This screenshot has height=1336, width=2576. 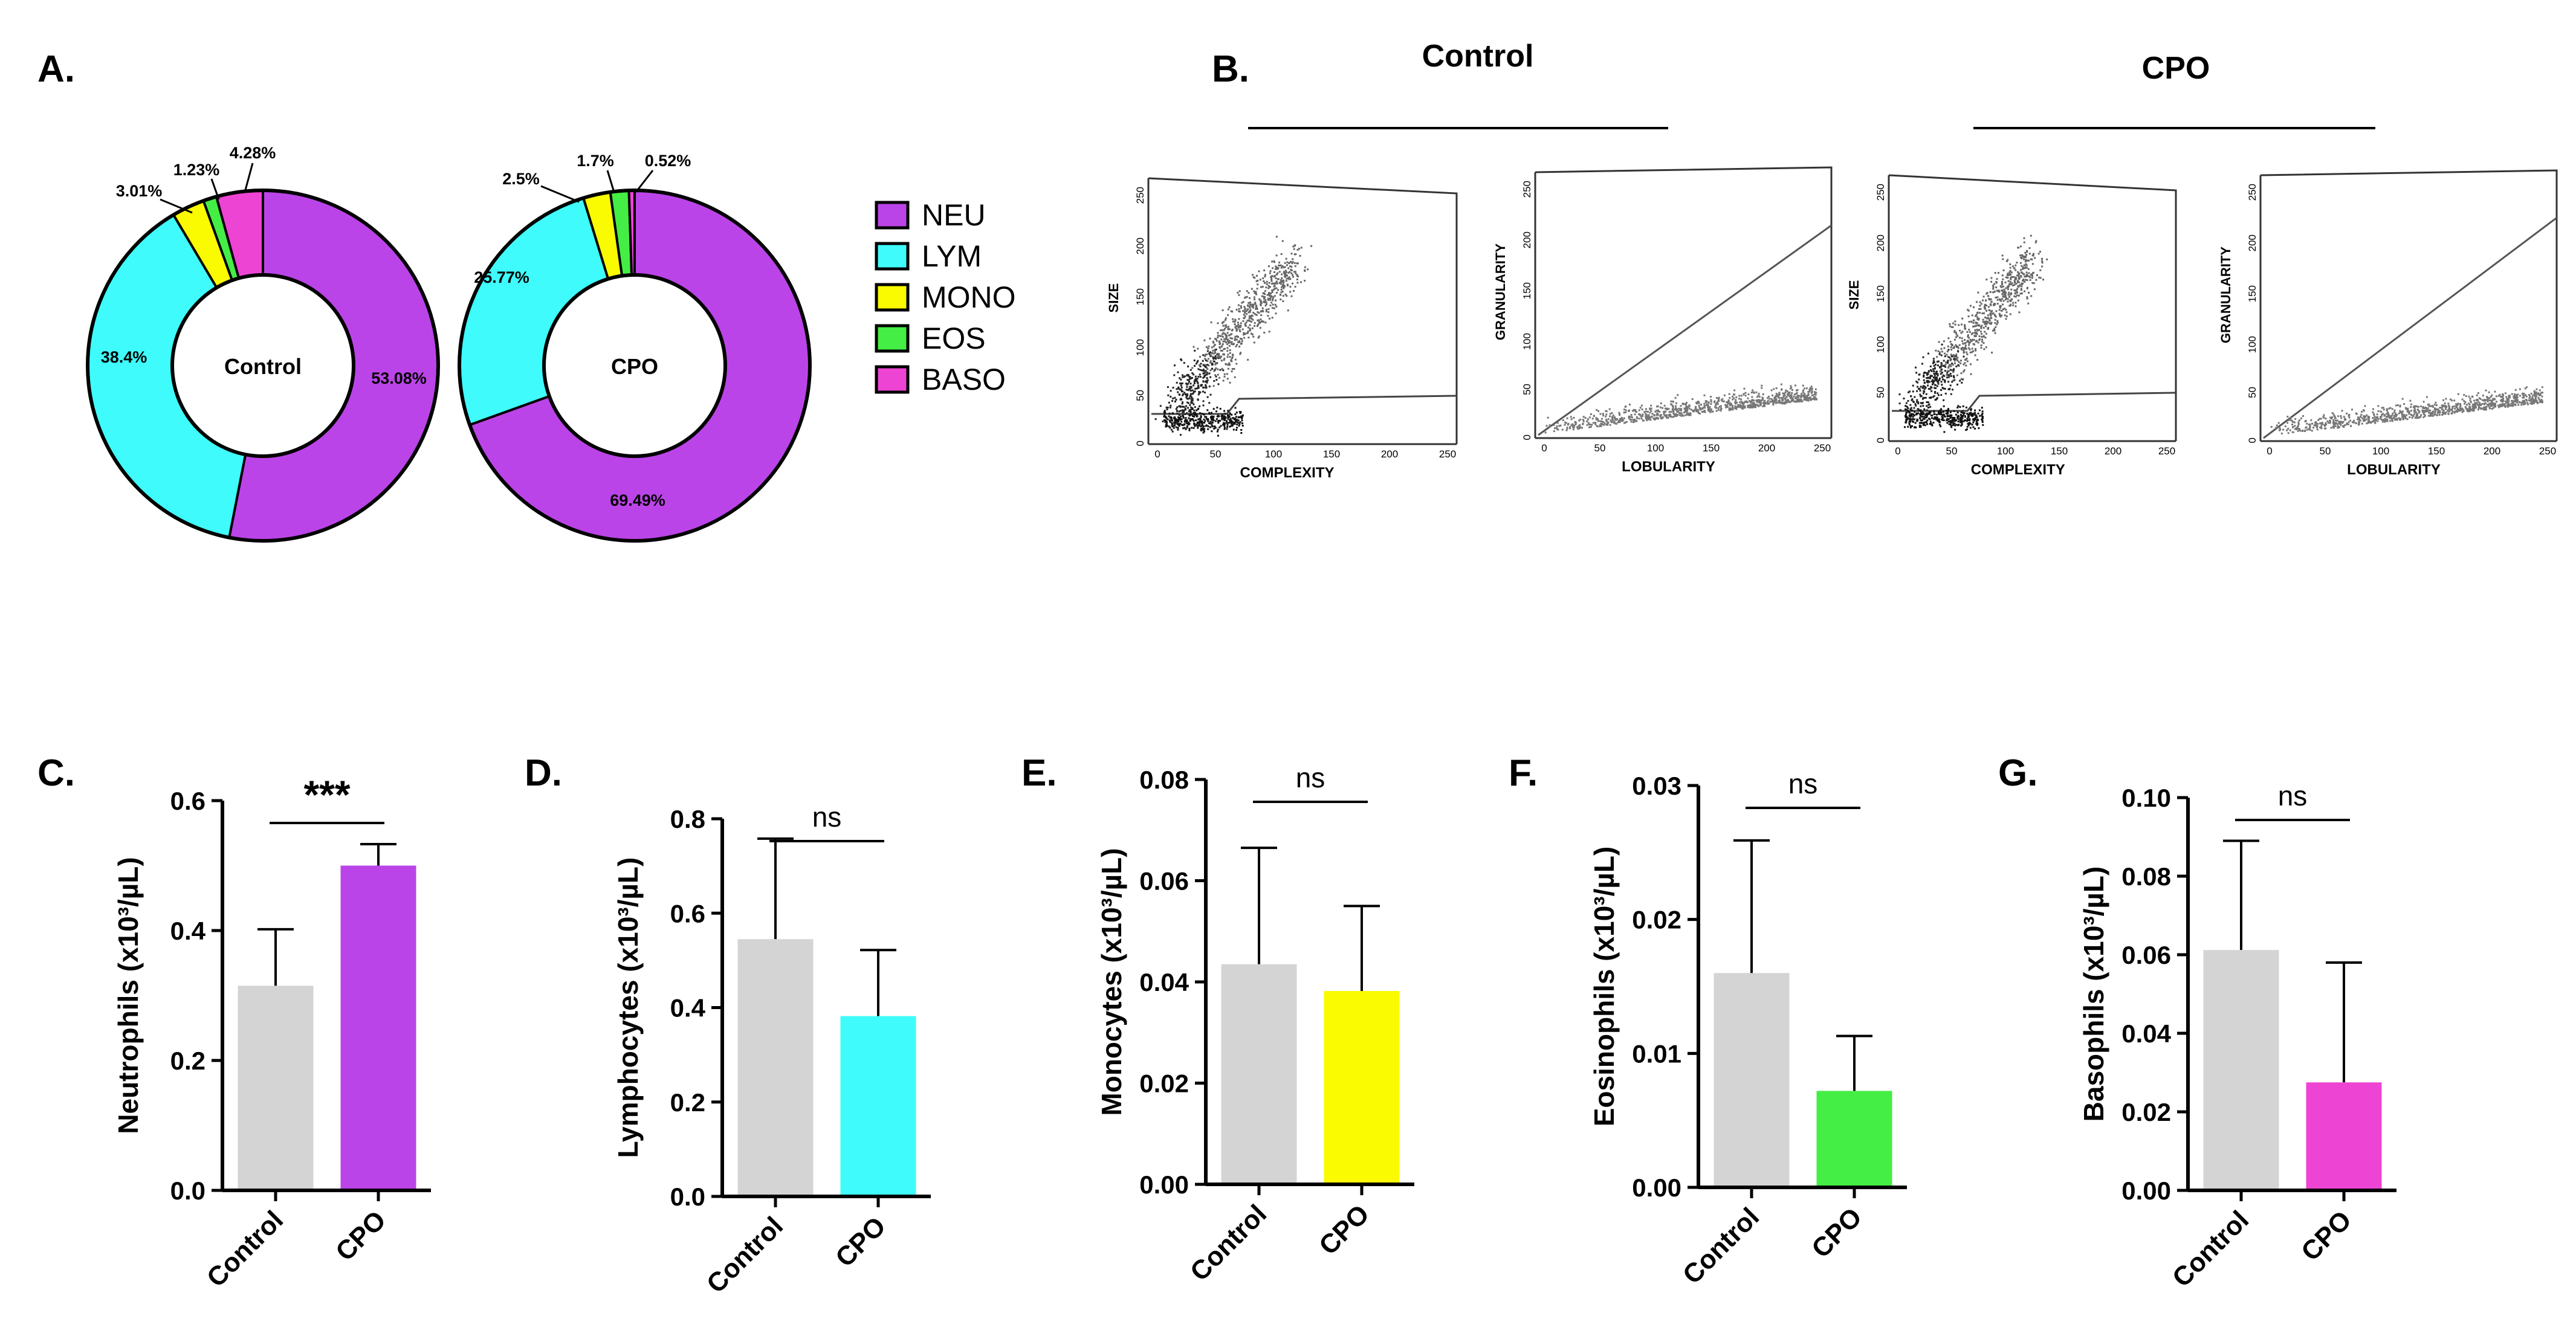 I want to click on flow-ylabel: GRANULARITY, so click(x=2225, y=295).